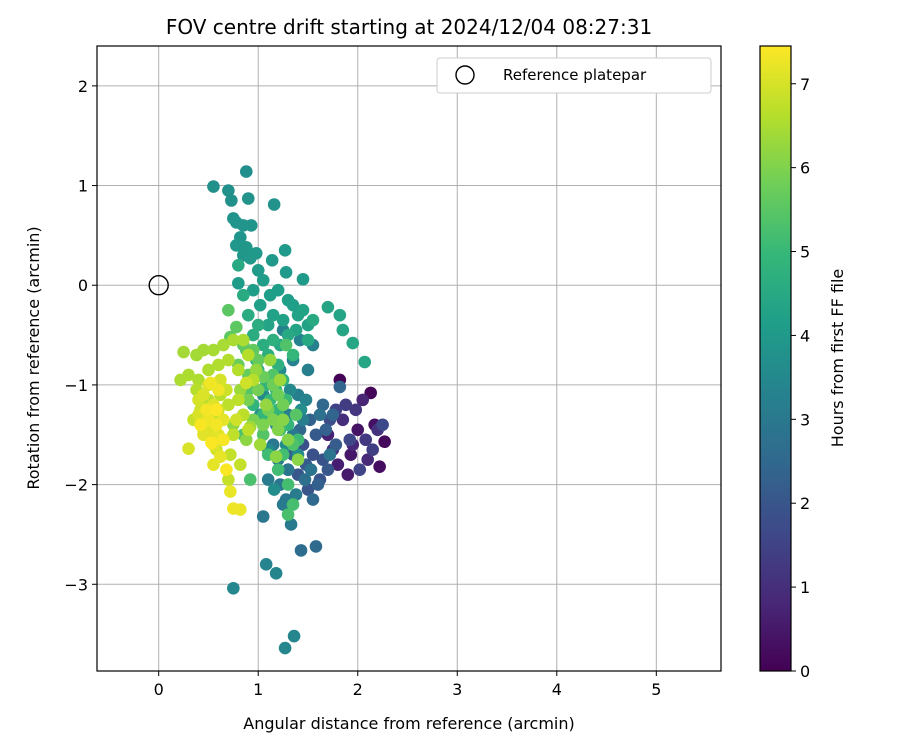  I want to click on colorbar-tick-label: 1, so click(805, 587).